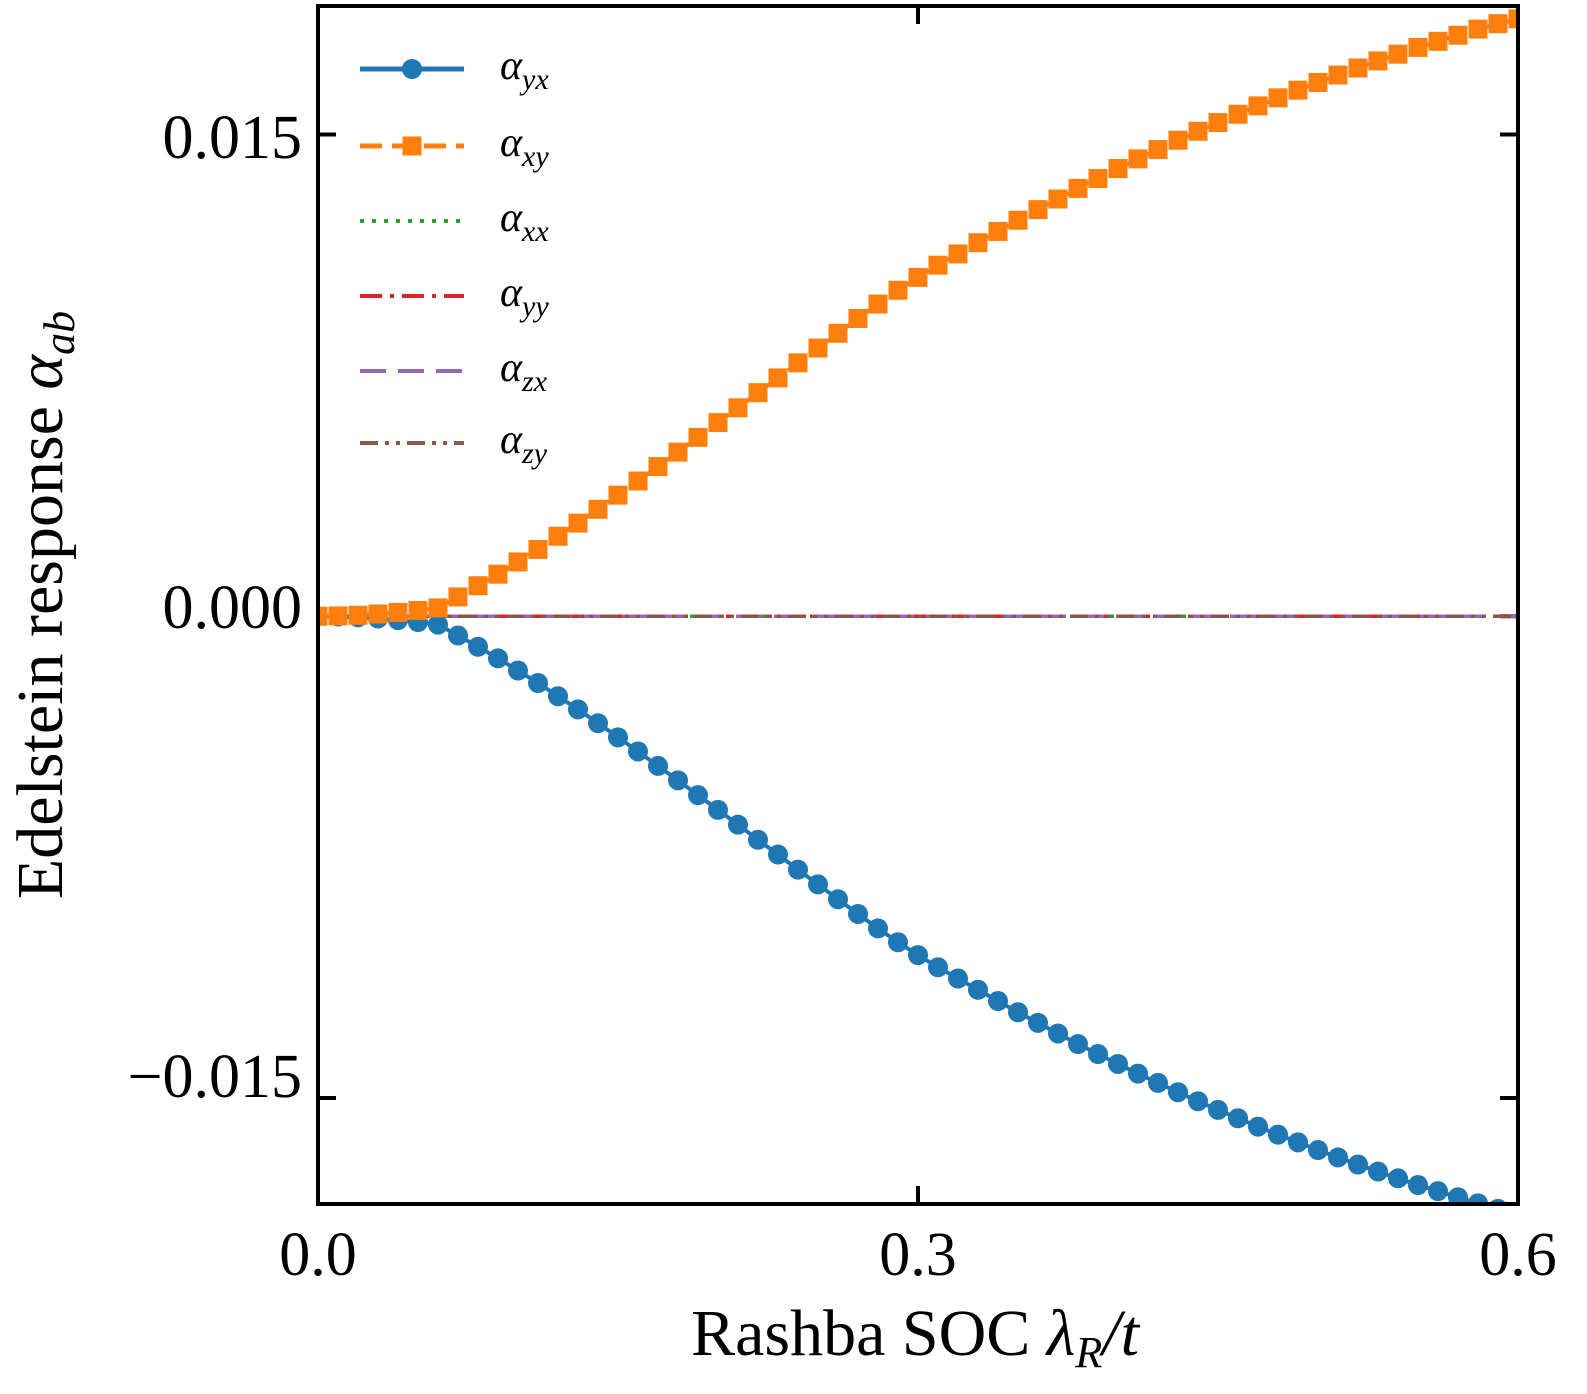  Describe the element at coordinates (916, 1337) in the screenshot. I see `x-axis-label: Rashba SOC λR/t` at that location.